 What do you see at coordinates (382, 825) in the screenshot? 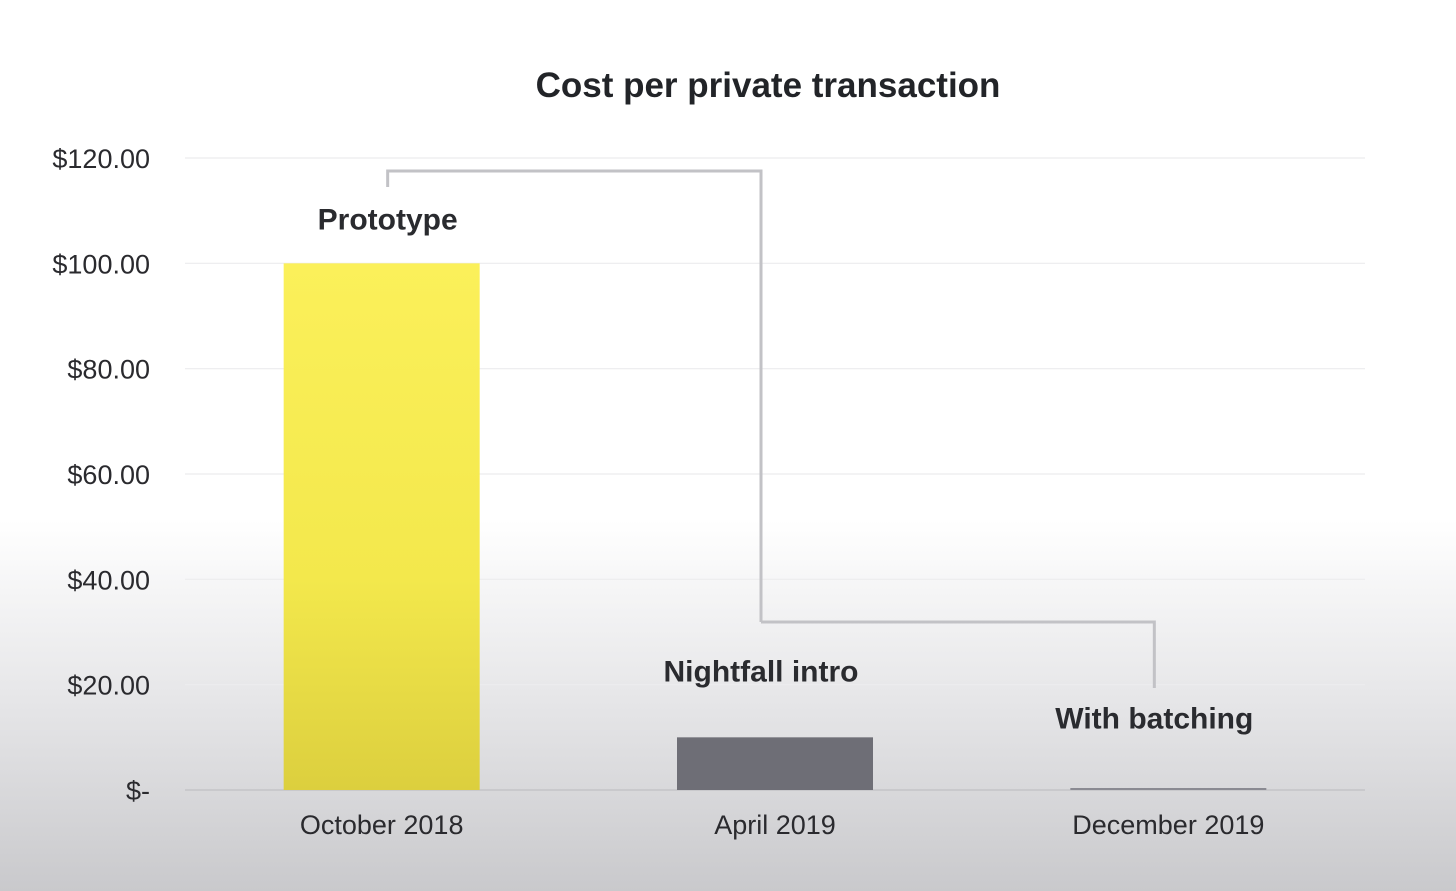
I see `x-tick-label: October 2018` at bounding box center [382, 825].